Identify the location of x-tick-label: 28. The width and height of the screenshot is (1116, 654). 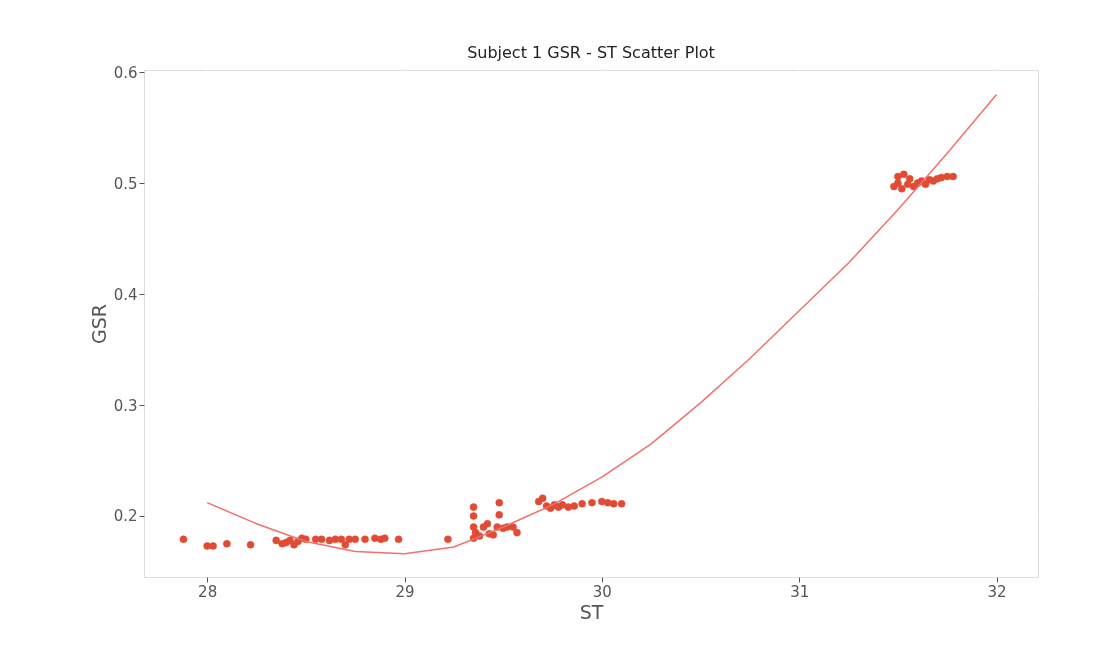
(208, 591).